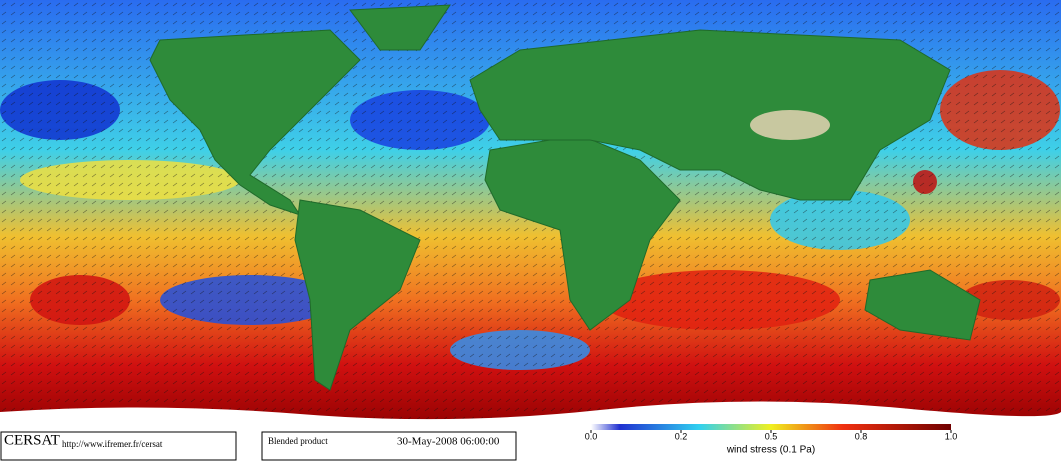 This screenshot has height=467, width=1061. Describe the element at coordinates (298, 441) in the screenshot. I see `product: Blended product` at that location.